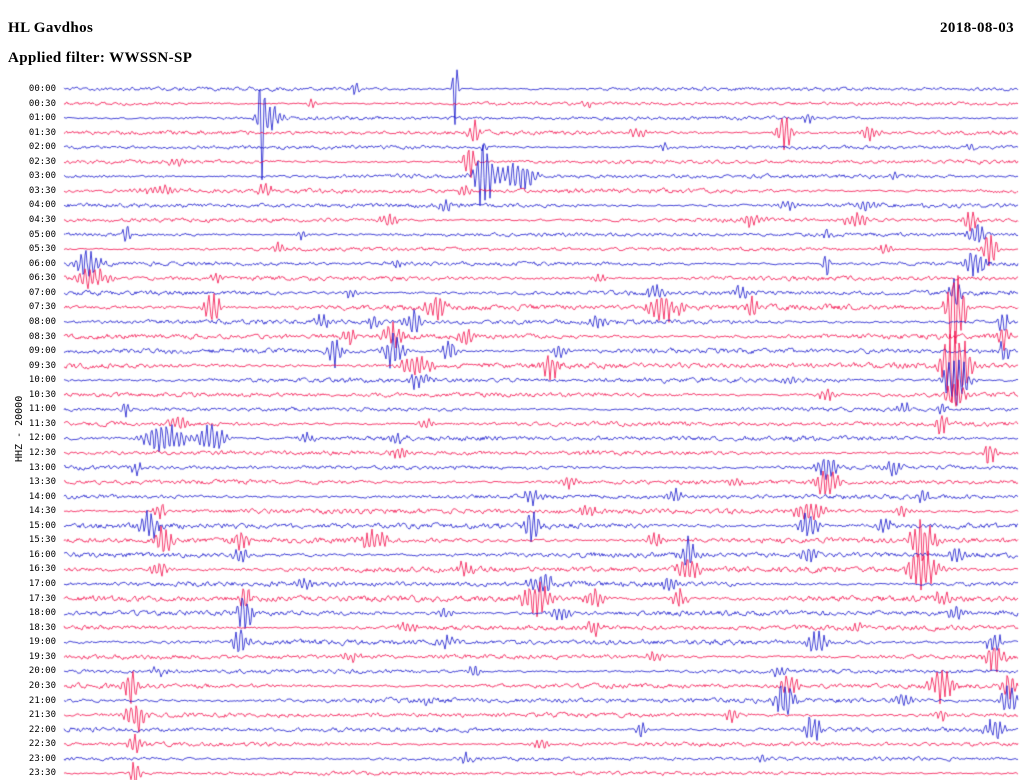 The height and width of the screenshot is (780, 1024). What do you see at coordinates (42, 321) in the screenshot?
I see `time-label: 08:00` at bounding box center [42, 321].